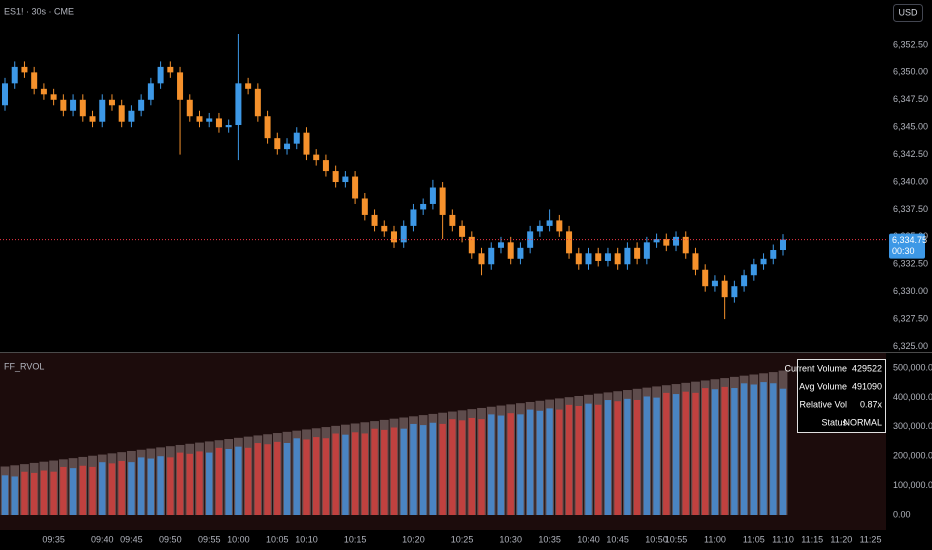 Image resolution: width=932 pixels, height=550 pixels. Describe the element at coordinates (912, 367) in the screenshot. I see `y-tick-label: 500,000.00` at that location.